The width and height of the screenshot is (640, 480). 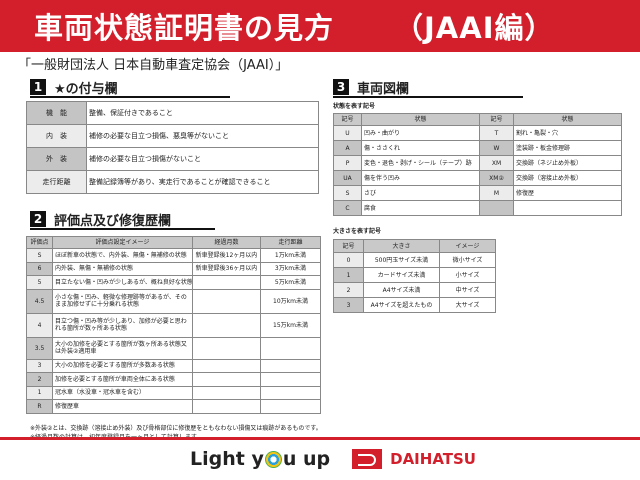 I want to click on slogan-text: u up, so click(x=306, y=459).